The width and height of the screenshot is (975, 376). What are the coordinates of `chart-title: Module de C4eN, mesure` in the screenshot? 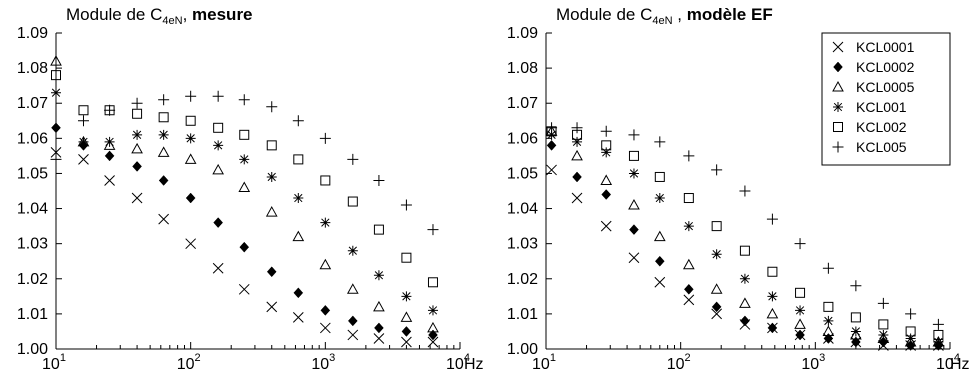 It's located at (159, 16).